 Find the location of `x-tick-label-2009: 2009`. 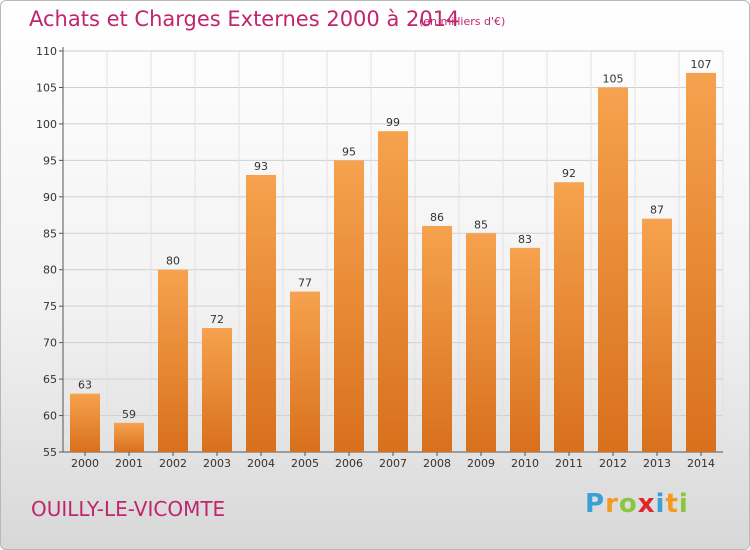

x-tick-label-2009: 2009 is located at coordinates (481, 463).